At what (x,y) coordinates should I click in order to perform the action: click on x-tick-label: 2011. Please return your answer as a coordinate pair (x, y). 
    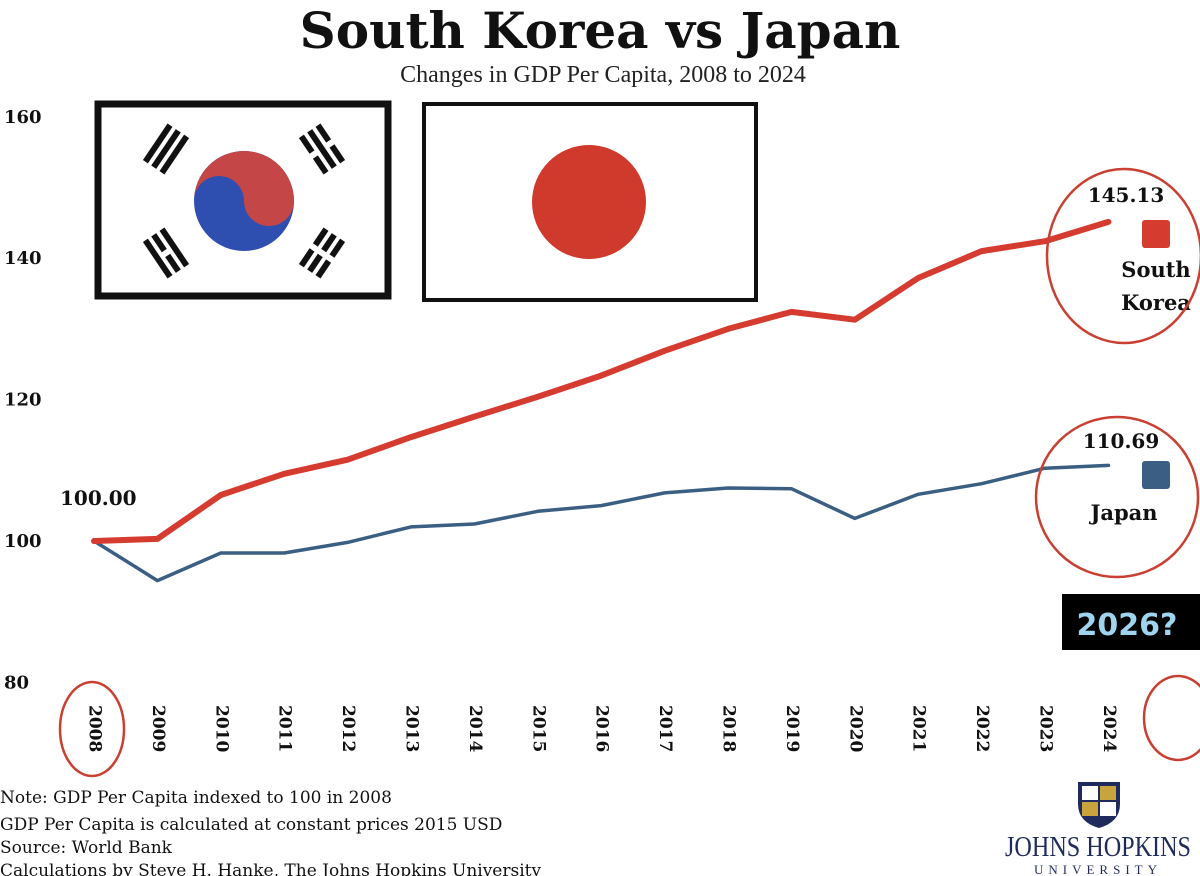
    Looking at the image, I should click on (285, 728).